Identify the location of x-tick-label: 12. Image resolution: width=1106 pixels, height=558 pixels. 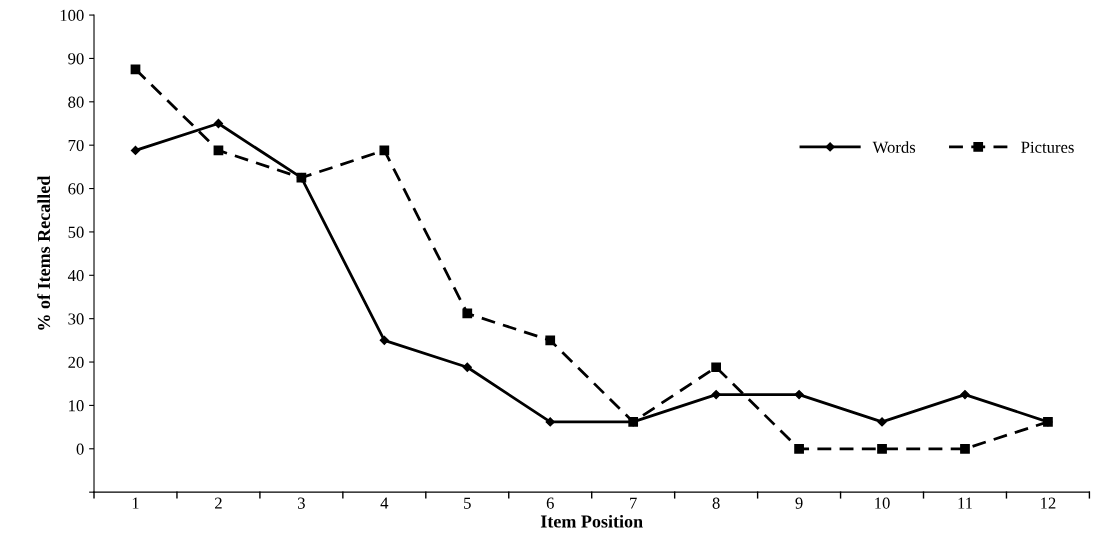
(1048, 503).